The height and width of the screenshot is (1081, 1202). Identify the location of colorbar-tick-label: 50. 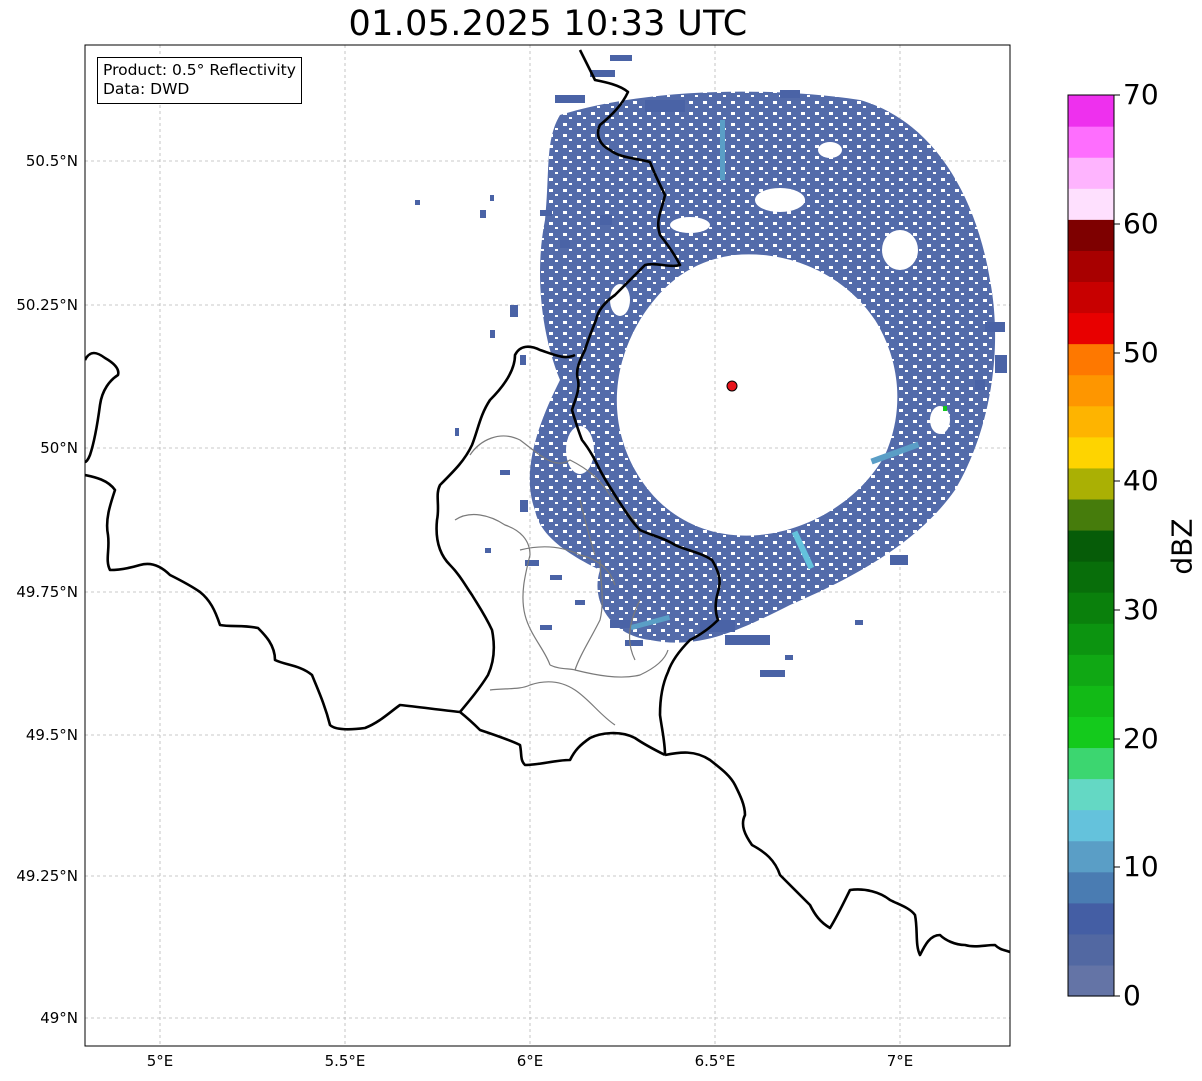
(1141, 352).